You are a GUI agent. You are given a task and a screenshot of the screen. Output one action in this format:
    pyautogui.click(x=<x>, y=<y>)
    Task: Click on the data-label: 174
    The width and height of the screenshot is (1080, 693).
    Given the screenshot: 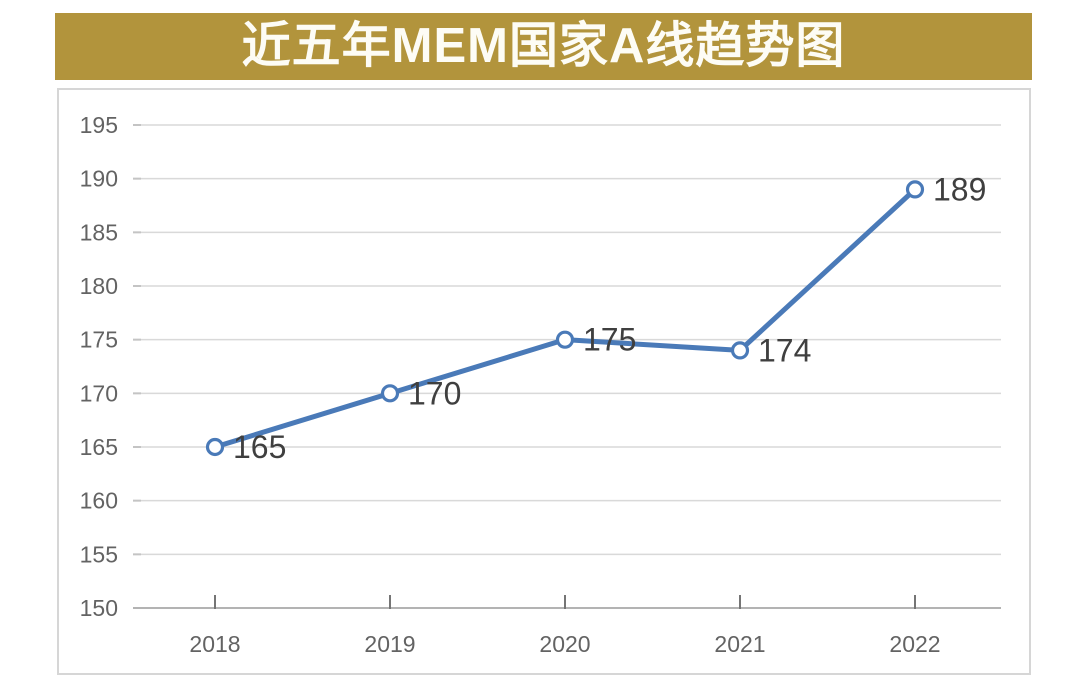 What is the action you would take?
    pyautogui.click(x=784, y=350)
    